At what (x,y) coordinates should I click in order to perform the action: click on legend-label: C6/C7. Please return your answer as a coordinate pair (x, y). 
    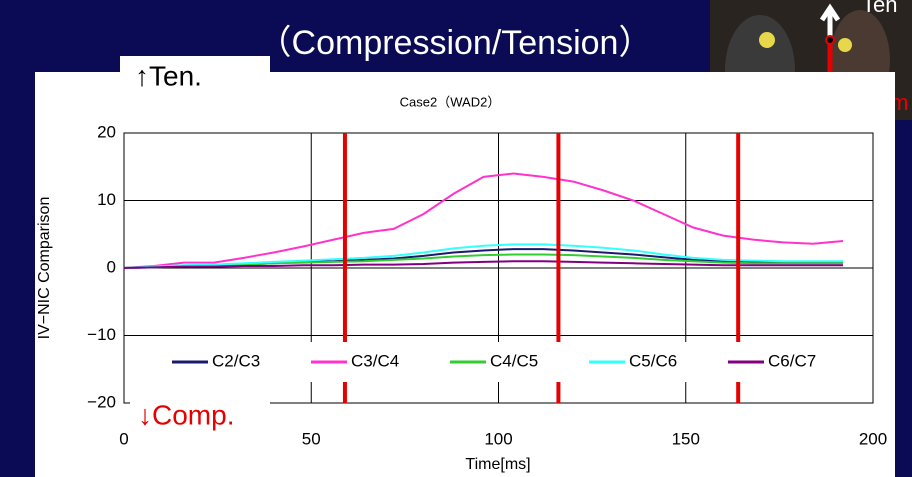
    Looking at the image, I should click on (792, 360).